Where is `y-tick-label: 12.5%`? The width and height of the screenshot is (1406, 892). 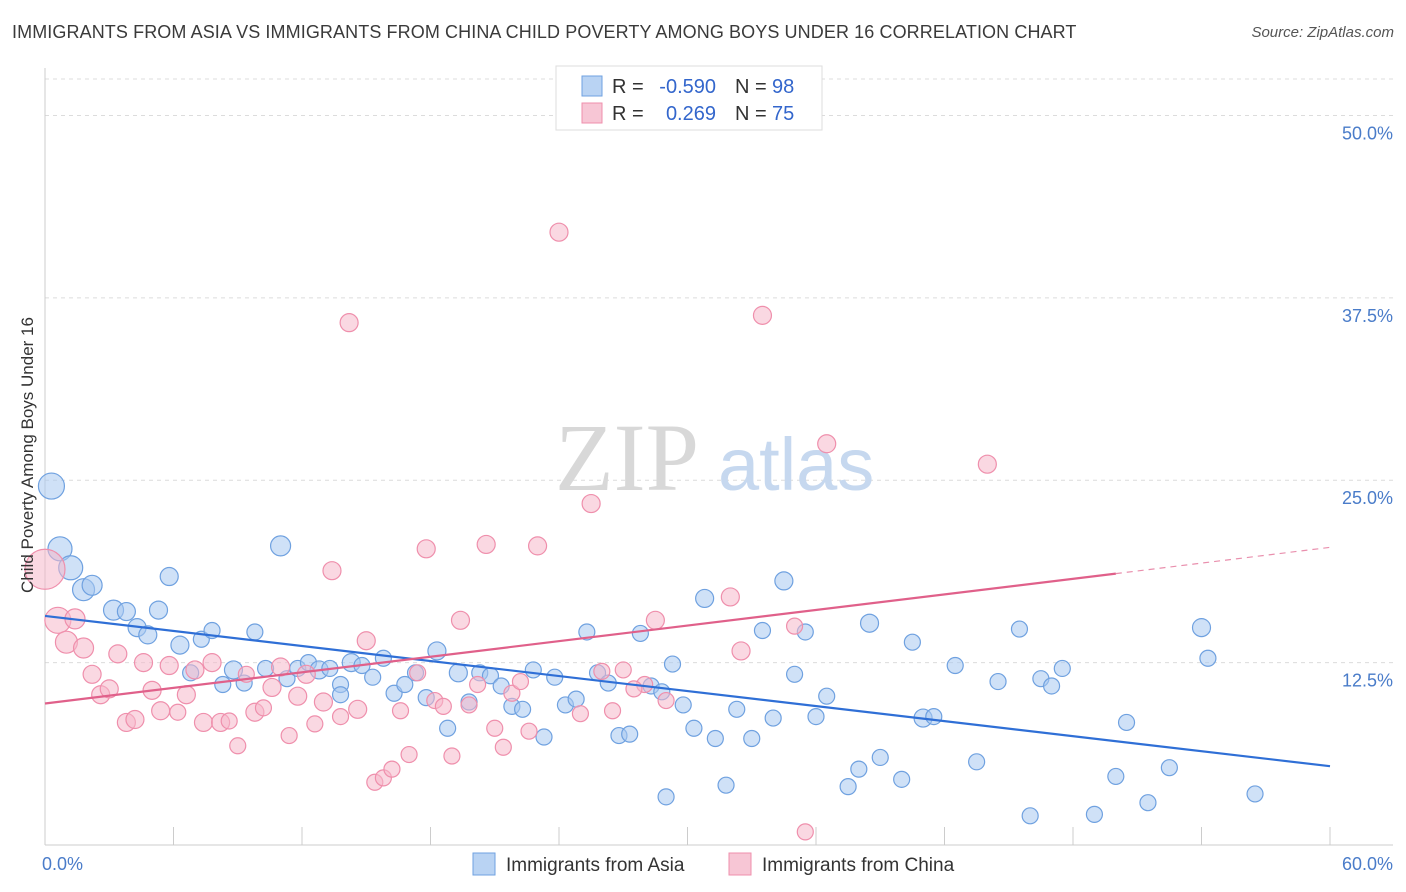
y-tick-label: 12.5% is located at coordinates (1367, 681).